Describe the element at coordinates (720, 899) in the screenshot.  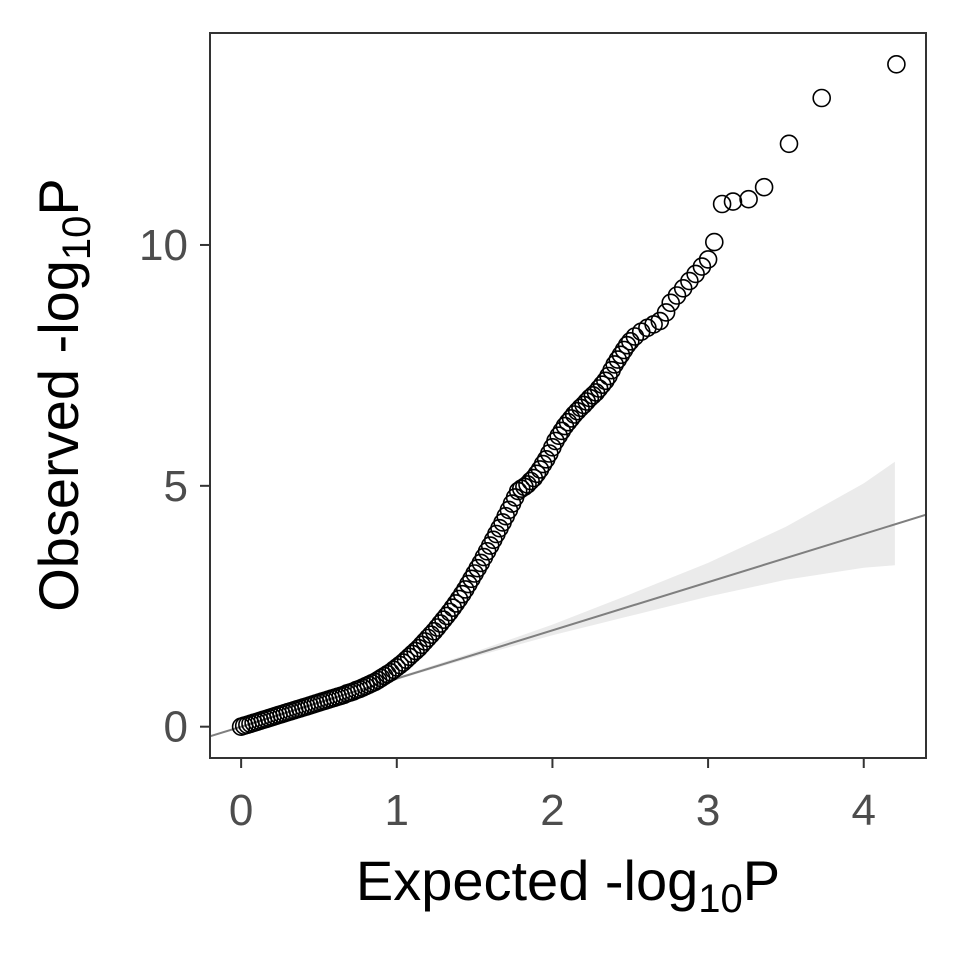
I see `x-axis-title-subscript: 10` at that location.